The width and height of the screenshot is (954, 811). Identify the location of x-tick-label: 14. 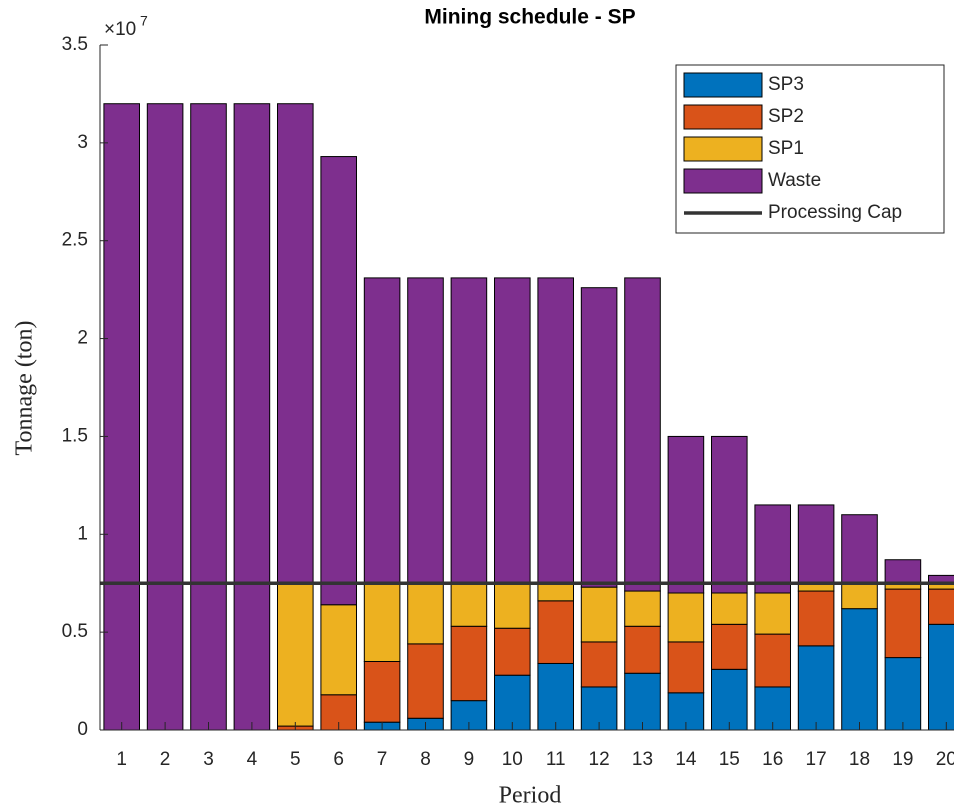
(686, 759).